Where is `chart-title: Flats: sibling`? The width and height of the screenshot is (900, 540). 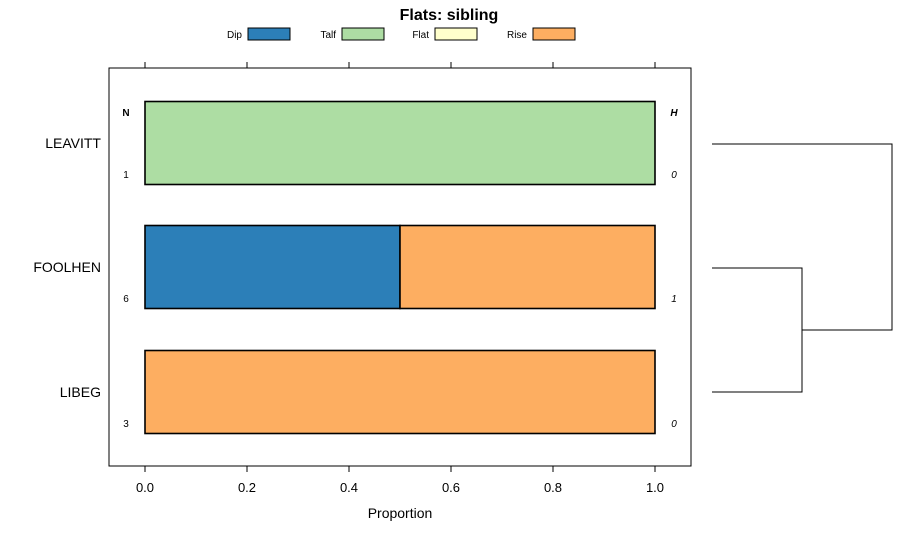 chart-title: Flats: sibling is located at coordinates (449, 15).